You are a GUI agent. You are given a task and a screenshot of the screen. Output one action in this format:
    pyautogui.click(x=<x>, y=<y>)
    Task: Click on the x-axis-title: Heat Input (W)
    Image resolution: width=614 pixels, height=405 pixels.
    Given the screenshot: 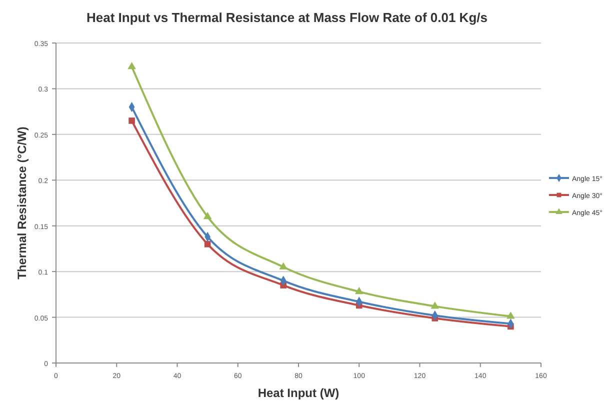 What is the action you would take?
    pyautogui.click(x=299, y=393)
    